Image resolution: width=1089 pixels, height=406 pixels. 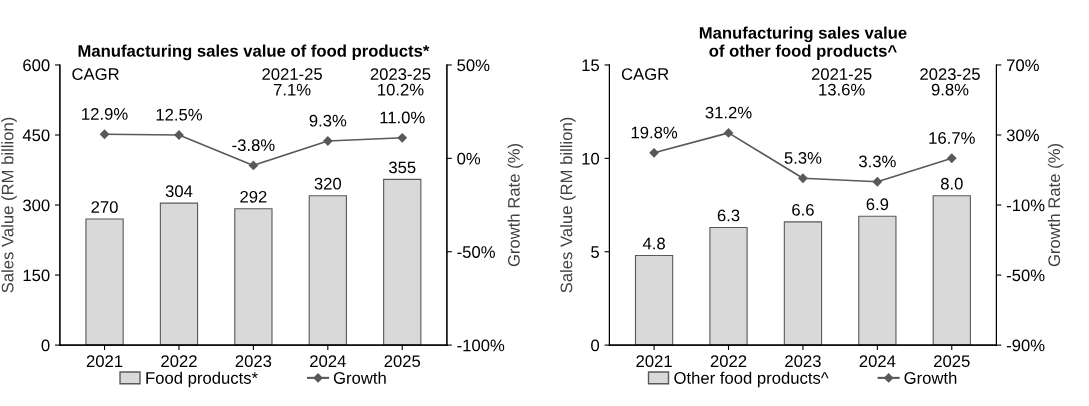 What do you see at coordinates (292, 82) in the screenshot?
I see `annotation: 2021-25 7.1%` at bounding box center [292, 82].